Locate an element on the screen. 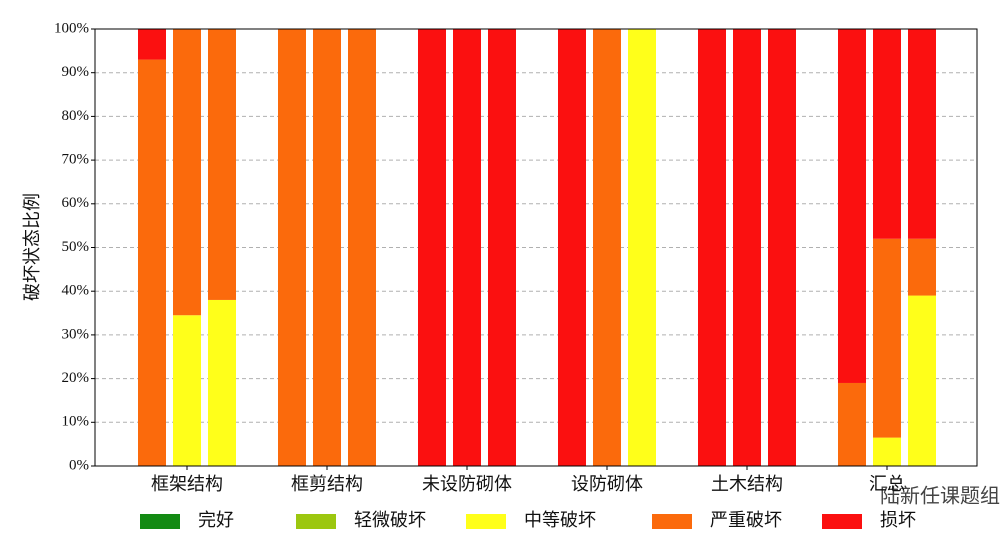  y-tick-label: 70% is located at coordinates (76, 160).